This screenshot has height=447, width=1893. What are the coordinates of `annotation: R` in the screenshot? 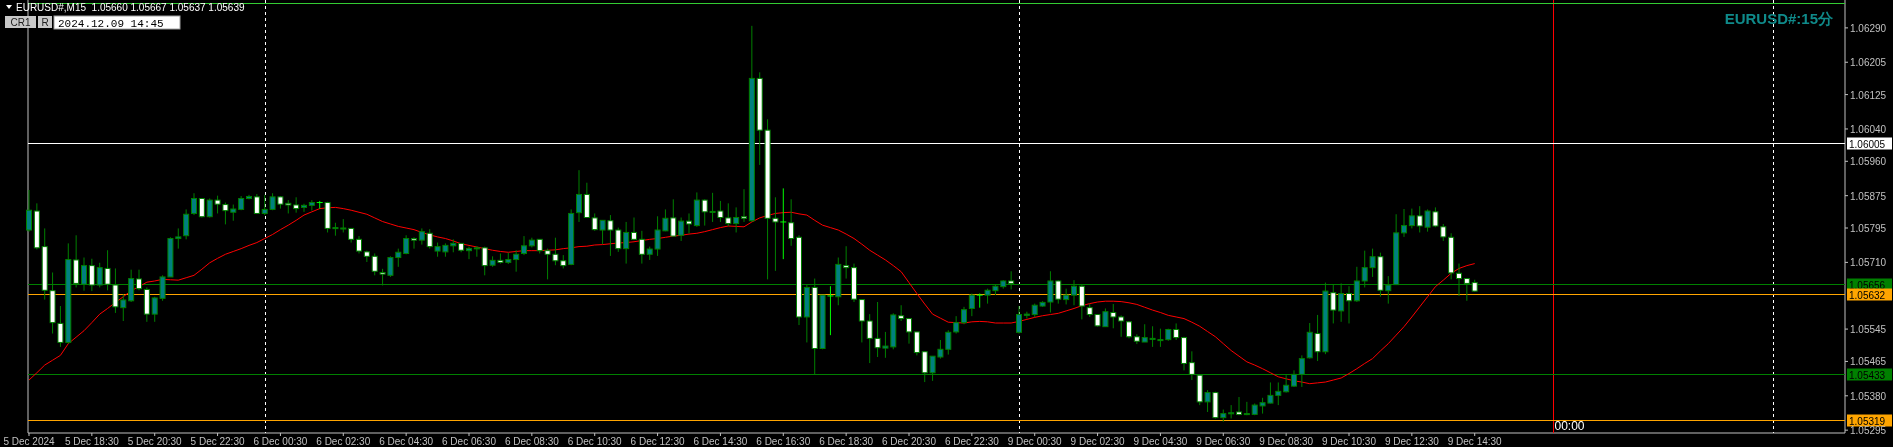 It's located at (45, 22).